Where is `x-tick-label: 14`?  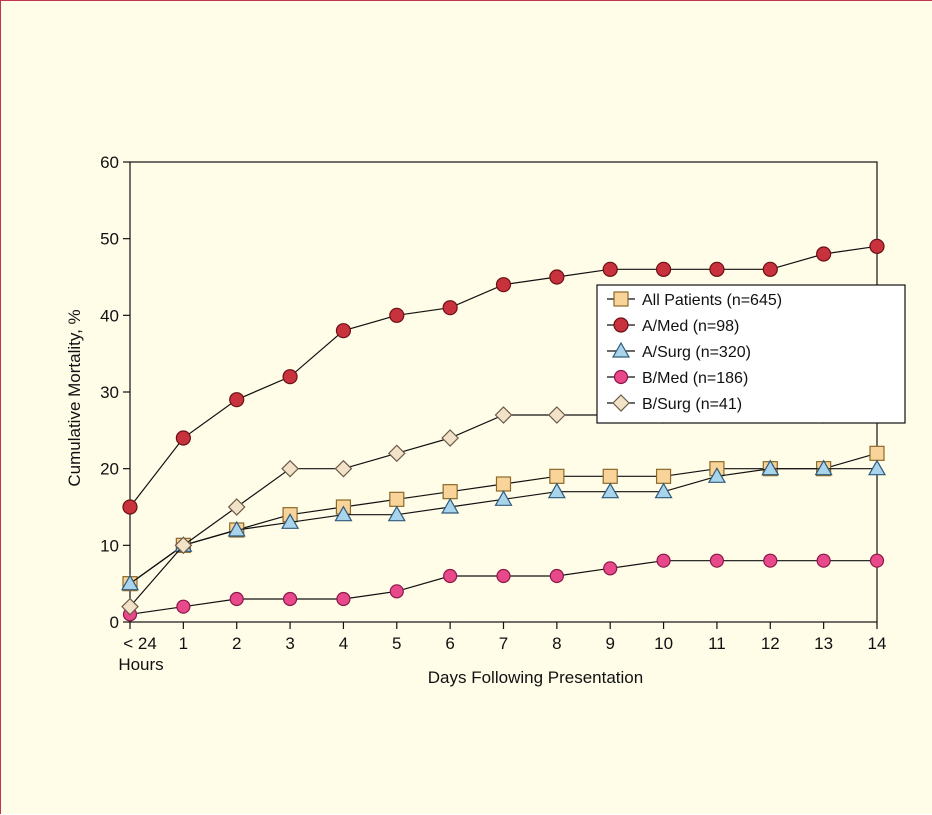
x-tick-label: 14 is located at coordinates (877, 643).